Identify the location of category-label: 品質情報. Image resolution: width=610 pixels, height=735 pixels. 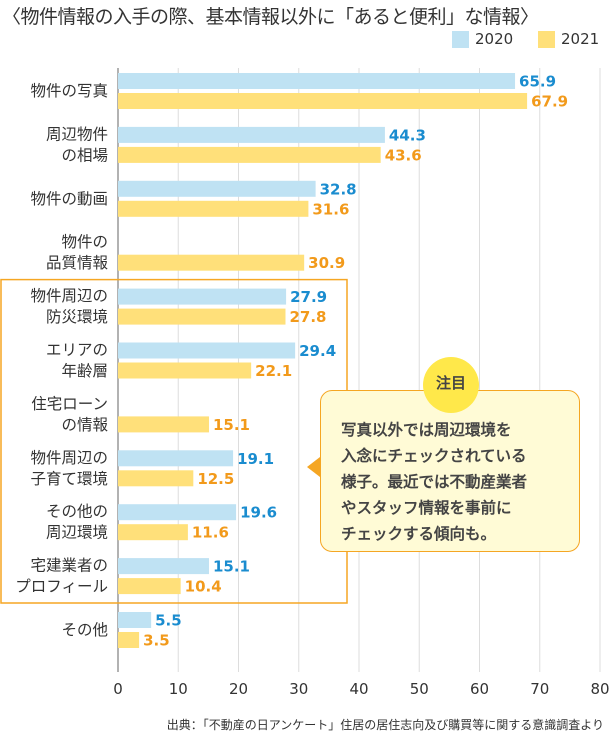
(77, 263).